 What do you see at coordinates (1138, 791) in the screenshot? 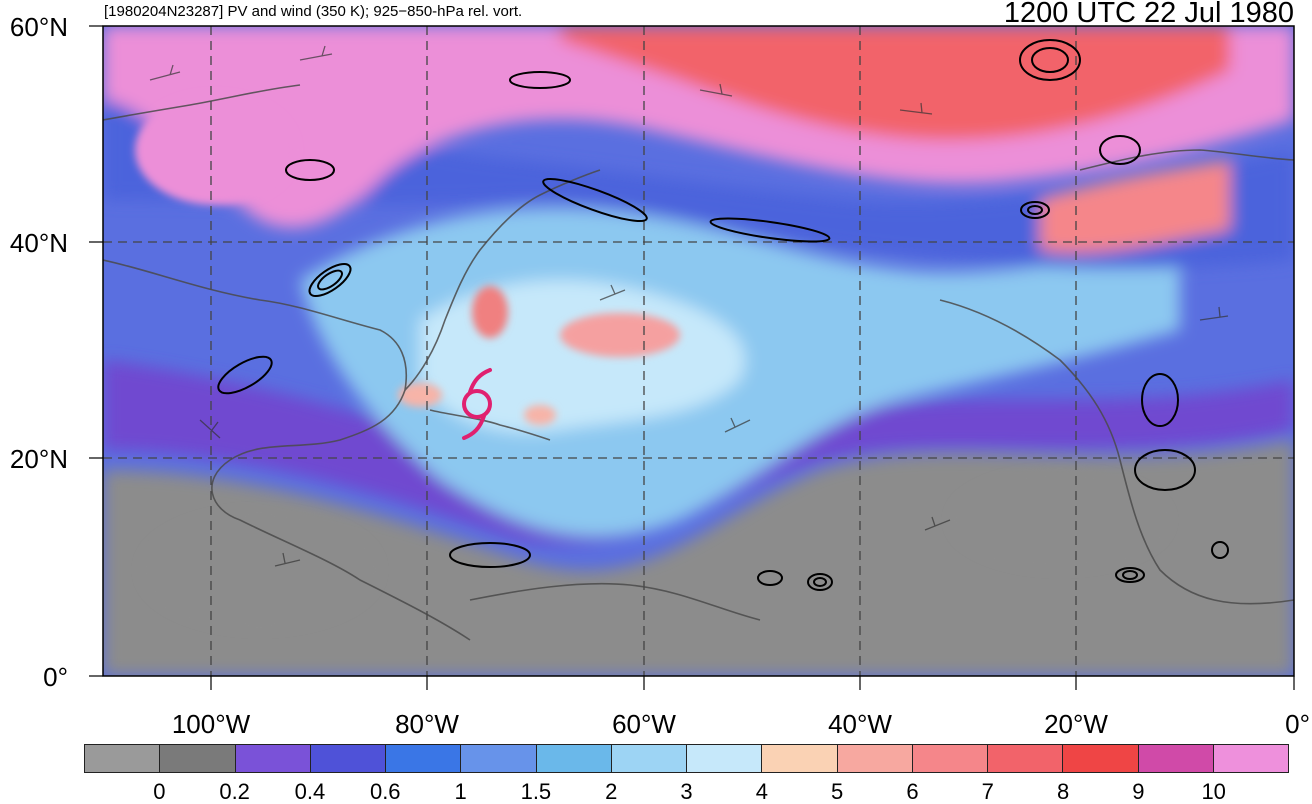
I see `colorbar-label: 9` at bounding box center [1138, 791].